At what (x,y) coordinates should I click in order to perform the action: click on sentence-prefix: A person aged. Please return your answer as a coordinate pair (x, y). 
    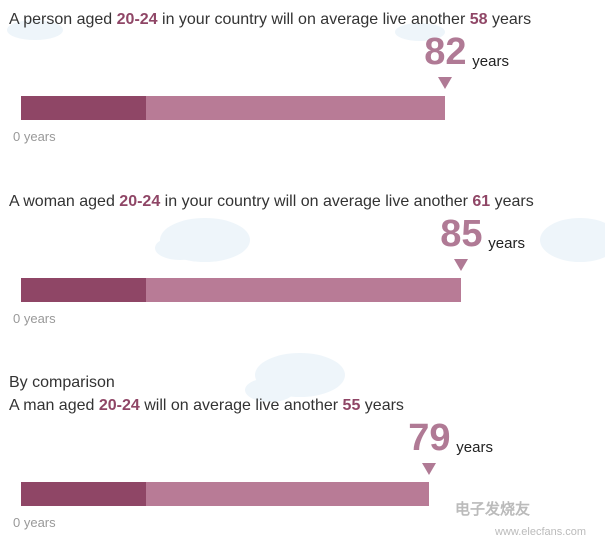
    Looking at the image, I should click on (63, 19).